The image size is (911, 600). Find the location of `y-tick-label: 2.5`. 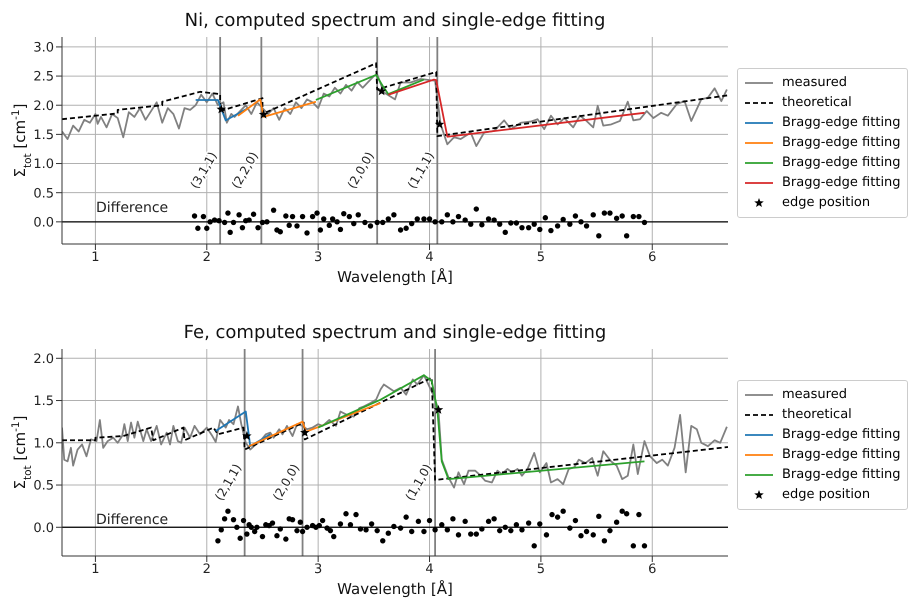

y-tick-label: 2.5 is located at coordinates (43, 77).